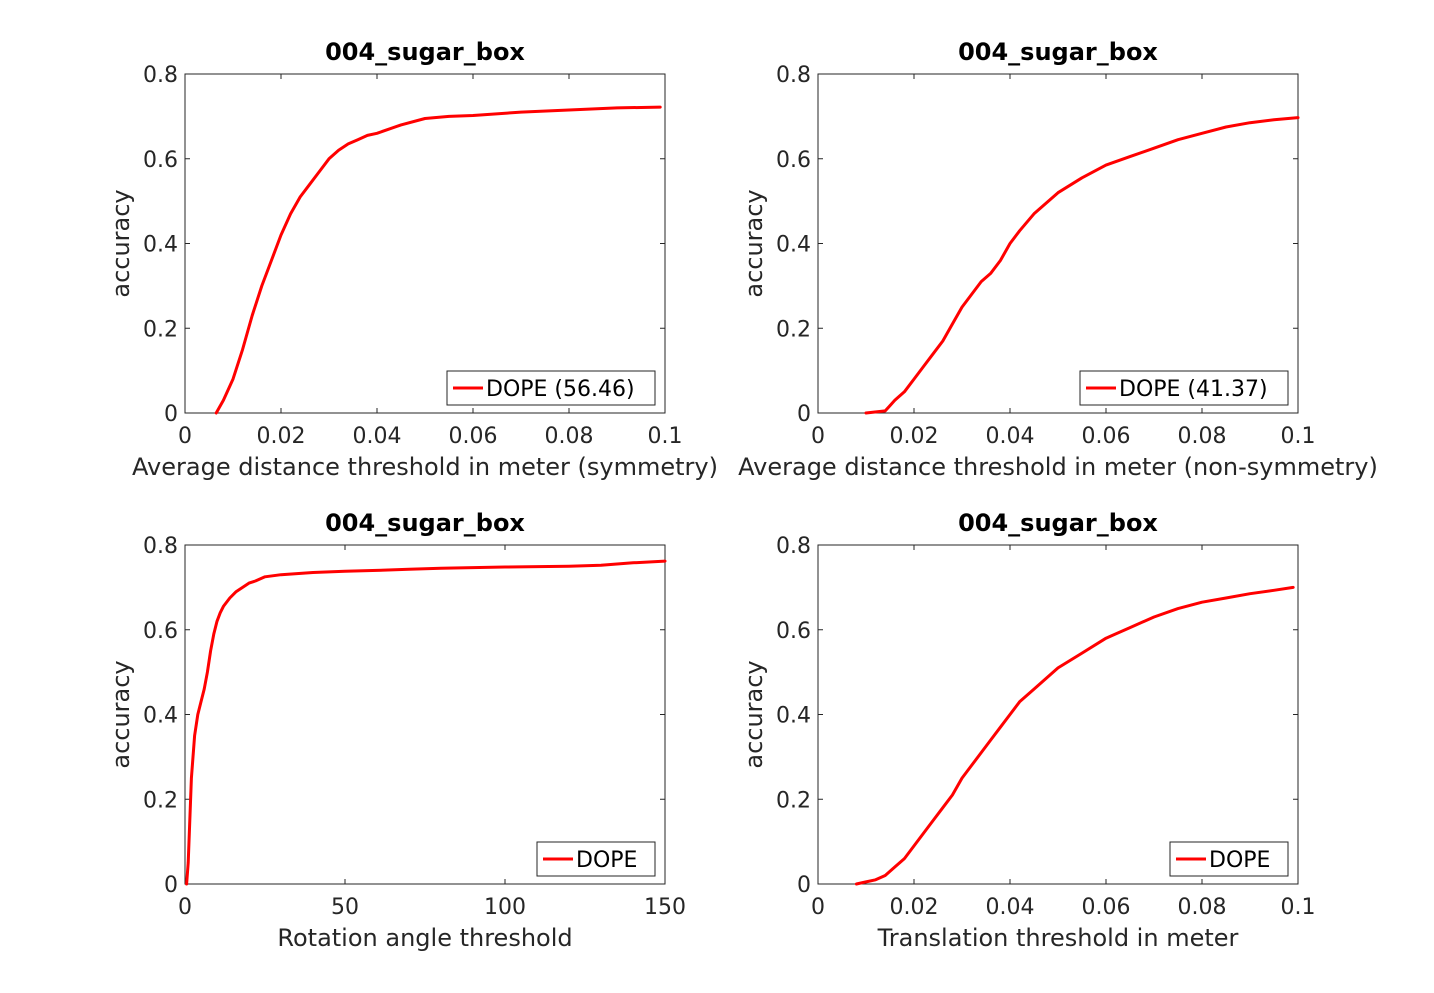 The width and height of the screenshot is (1434, 993). What do you see at coordinates (560, 389) in the screenshot?
I see `legend-label: DOPE (56.46)` at bounding box center [560, 389].